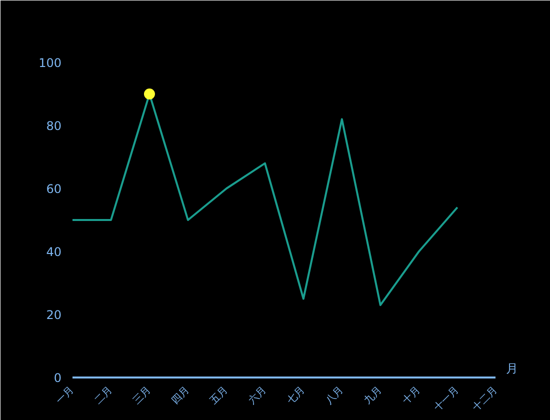 Image resolution: width=550 pixels, height=420 pixels. Describe the element at coordinates (411, 395) in the screenshot. I see `x-tick-label: 十月` at that location.